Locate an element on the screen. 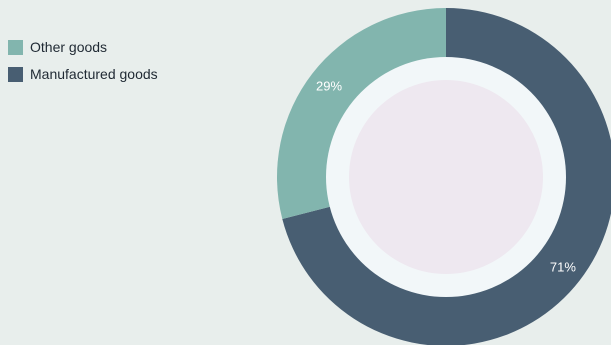 The height and width of the screenshot is (345, 611). legend-label-other-goods: Other goods is located at coordinates (69, 47).